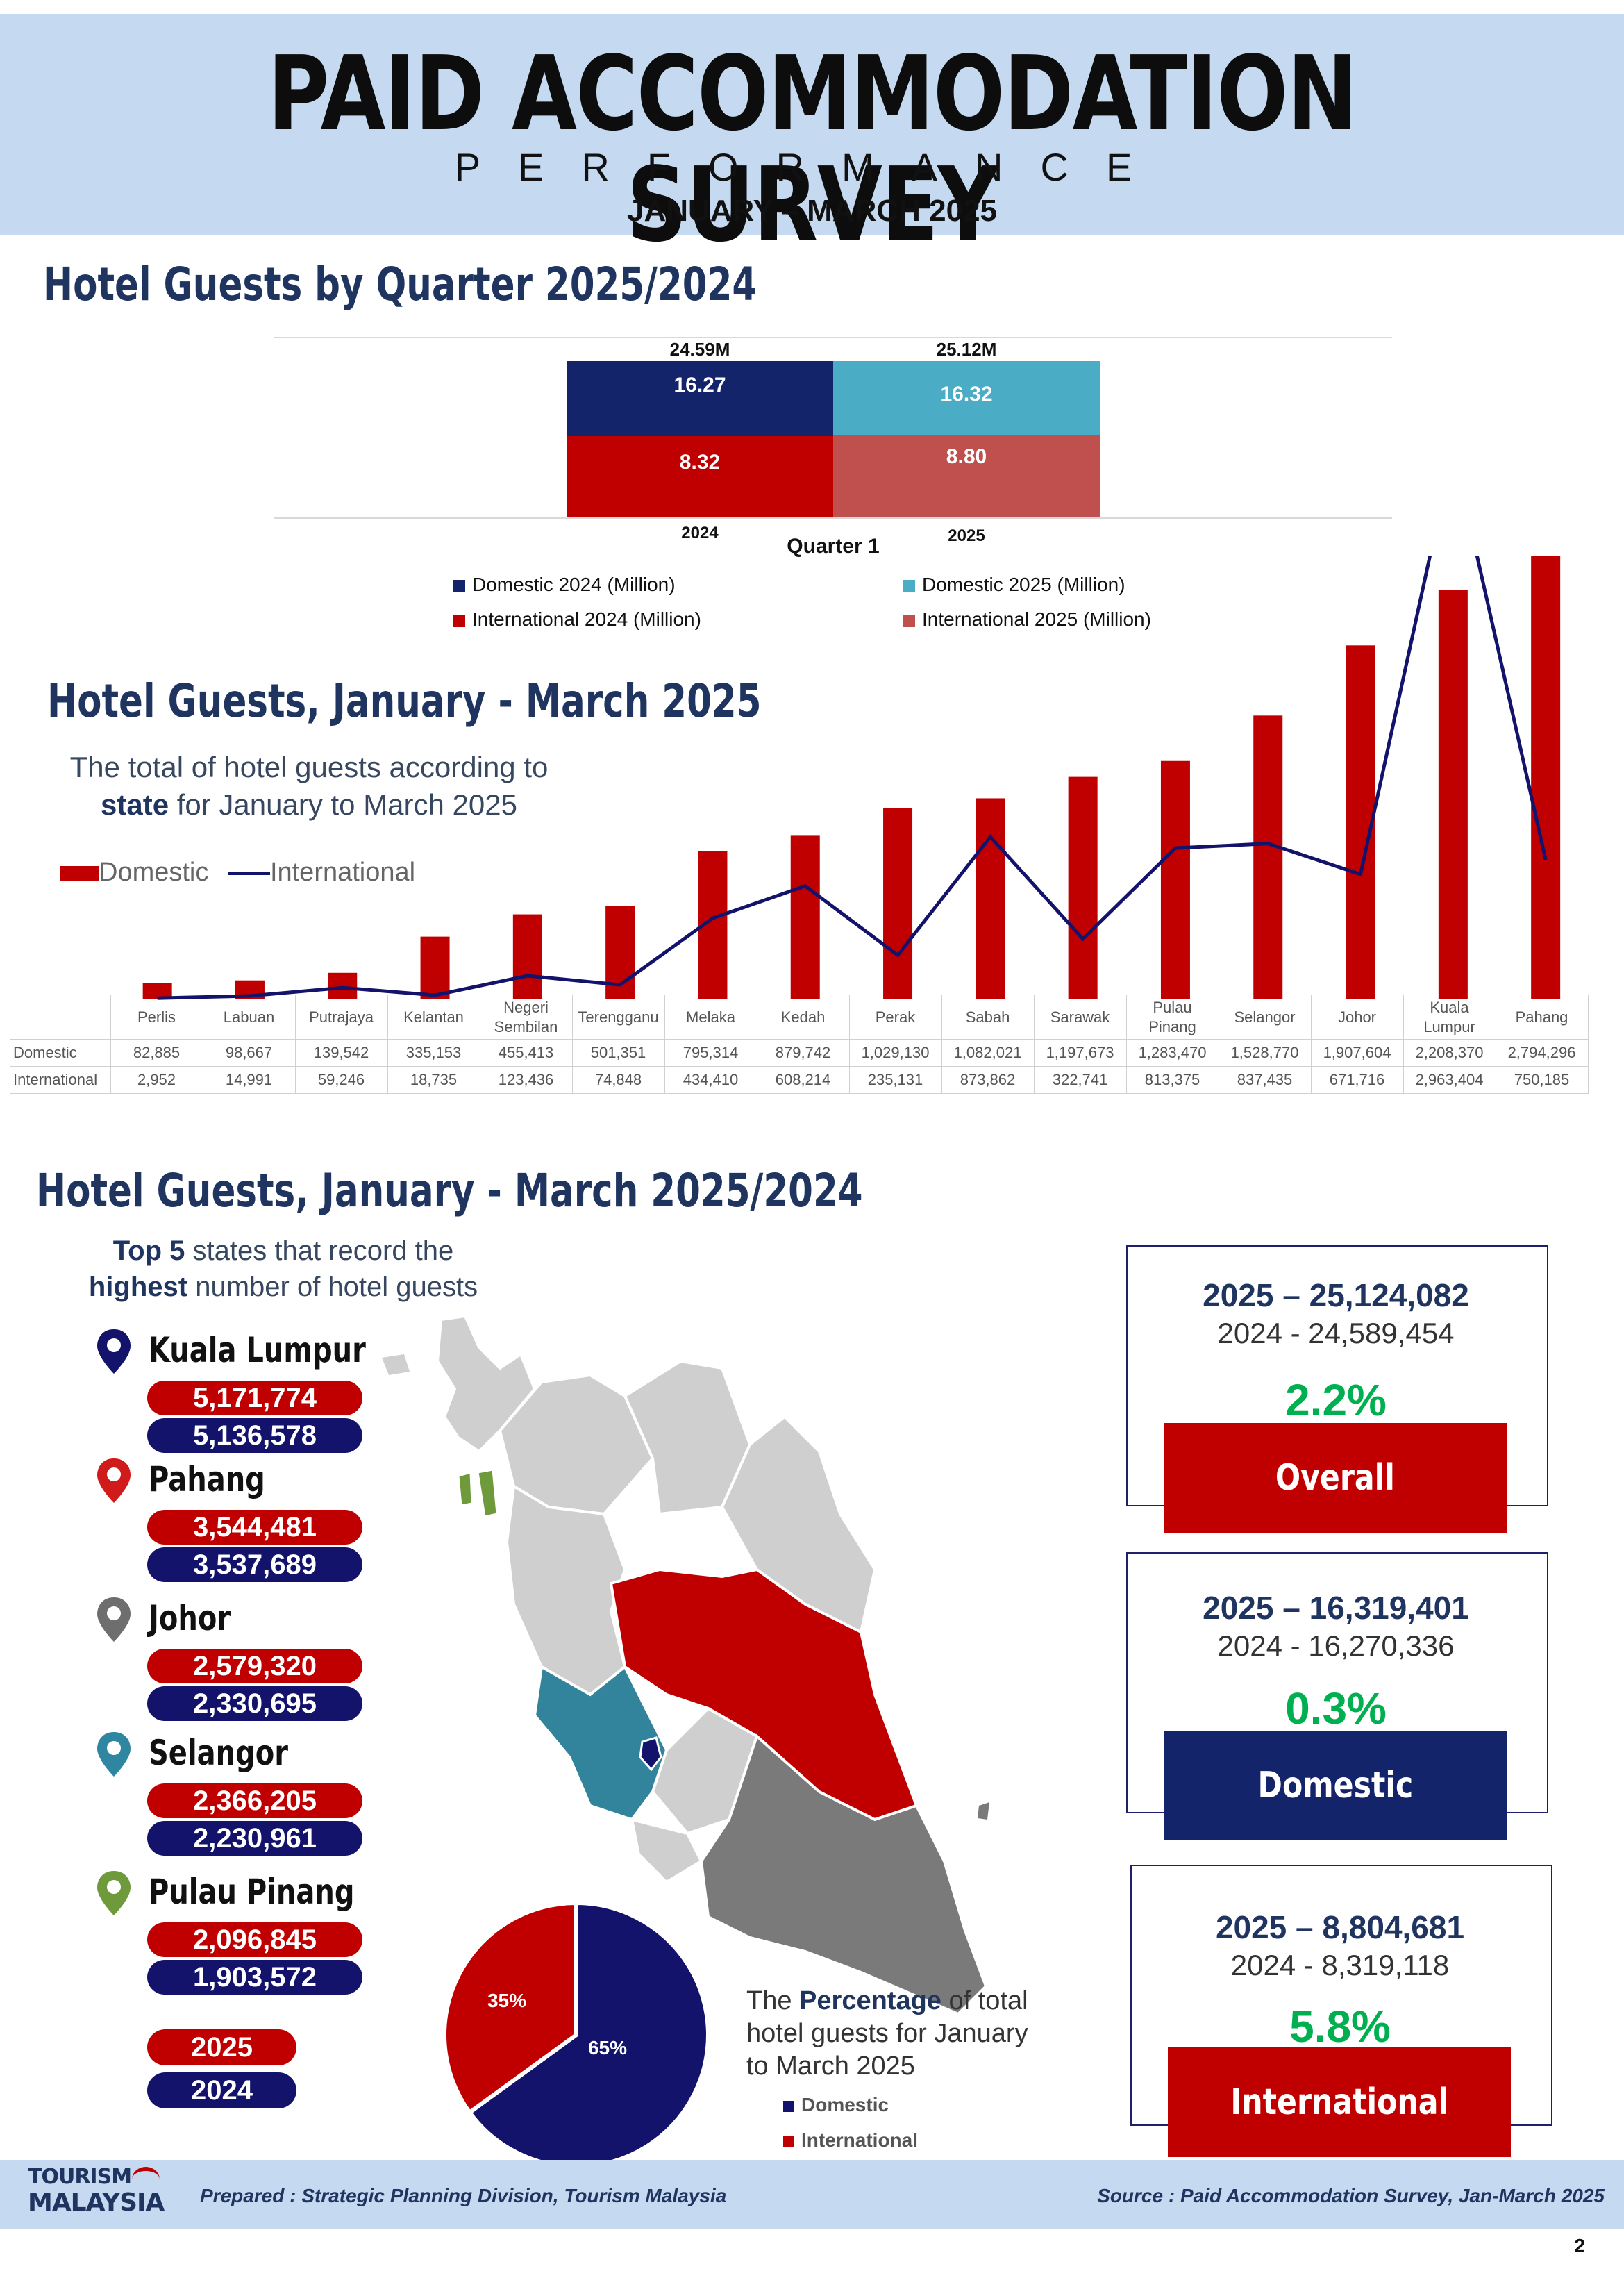 This screenshot has height=2296, width=1624. Describe the element at coordinates (341, 1080) in the screenshot. I see `table-cell-international: 59,246` at that location.